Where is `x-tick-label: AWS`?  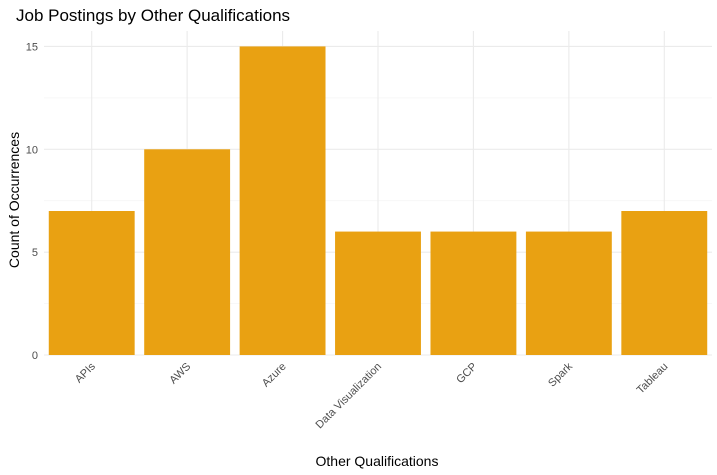
x-tick-label: AWS is located at coordinates (180, 374).